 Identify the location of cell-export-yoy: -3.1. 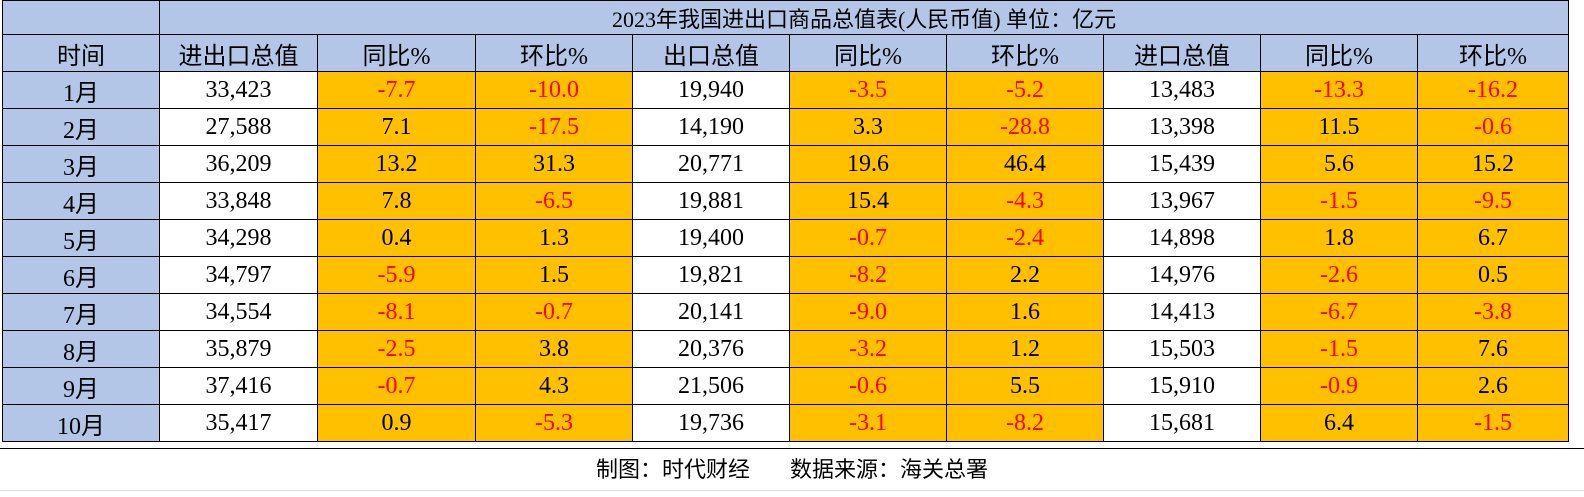
(868, 423).